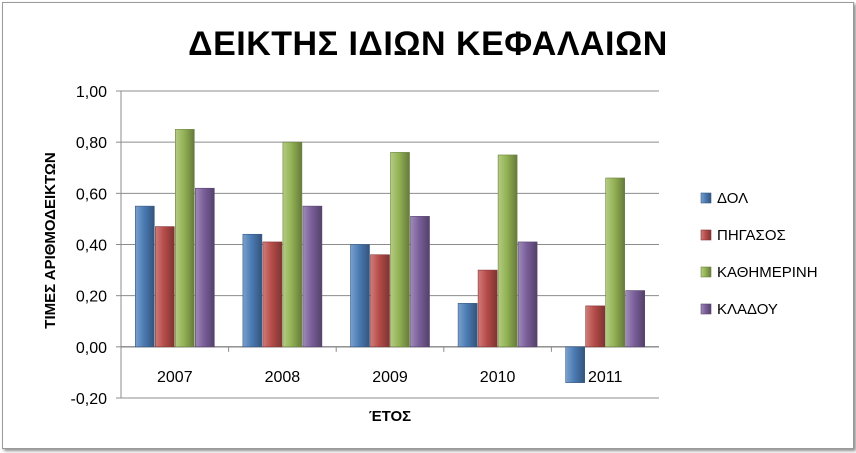 Image resolution: width=856 pixels, height=453 pixels. Describe the element at coordinates (205, 267) in the screenshot. I see `bar-ΚΛΑΔΟΥ-2007` at that location.